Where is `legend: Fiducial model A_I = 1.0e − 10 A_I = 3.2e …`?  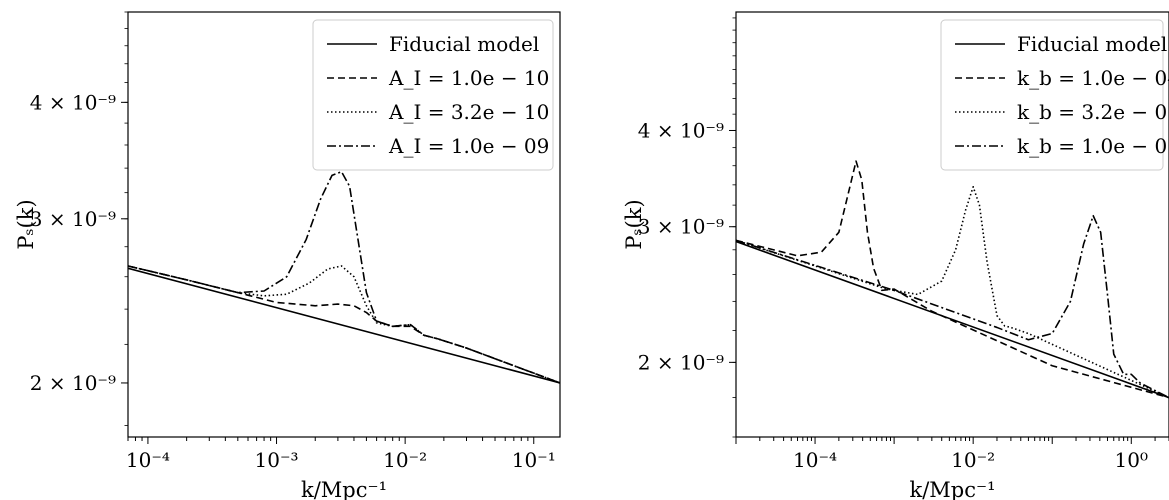 legend: Fiducial model A_I = 1.0e − 10 A_I = 3.2e … is located at coordinates (433, 95).